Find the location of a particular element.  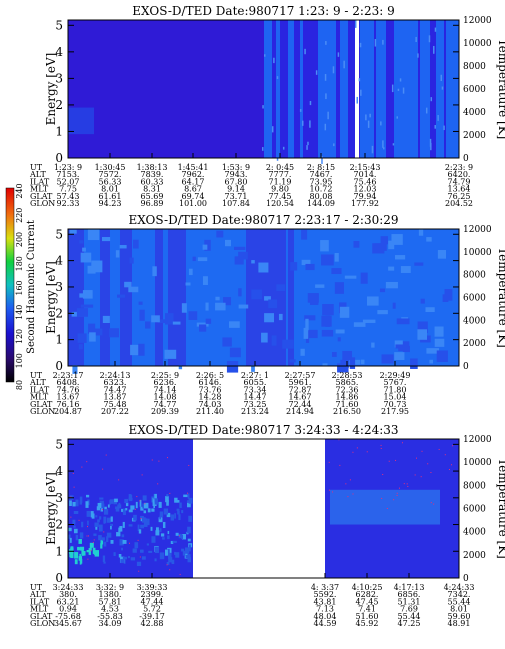

table-cell: 71.60 is located at coordinates (347, 404).